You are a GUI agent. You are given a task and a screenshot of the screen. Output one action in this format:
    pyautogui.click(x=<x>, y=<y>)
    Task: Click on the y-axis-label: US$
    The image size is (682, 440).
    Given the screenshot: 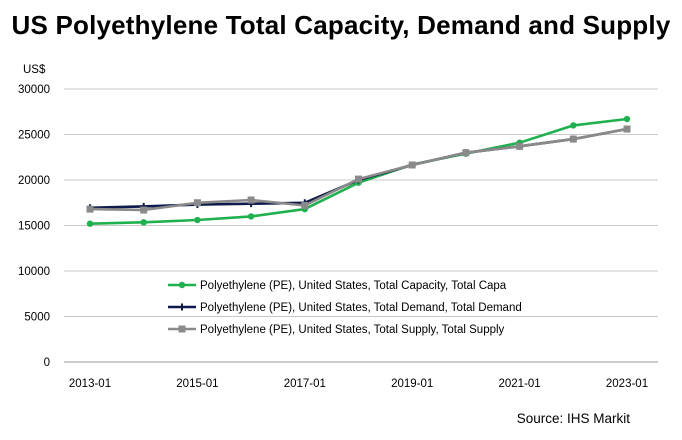 What is the action you would take?
    pyautogui.click(x=34, y=70)
    